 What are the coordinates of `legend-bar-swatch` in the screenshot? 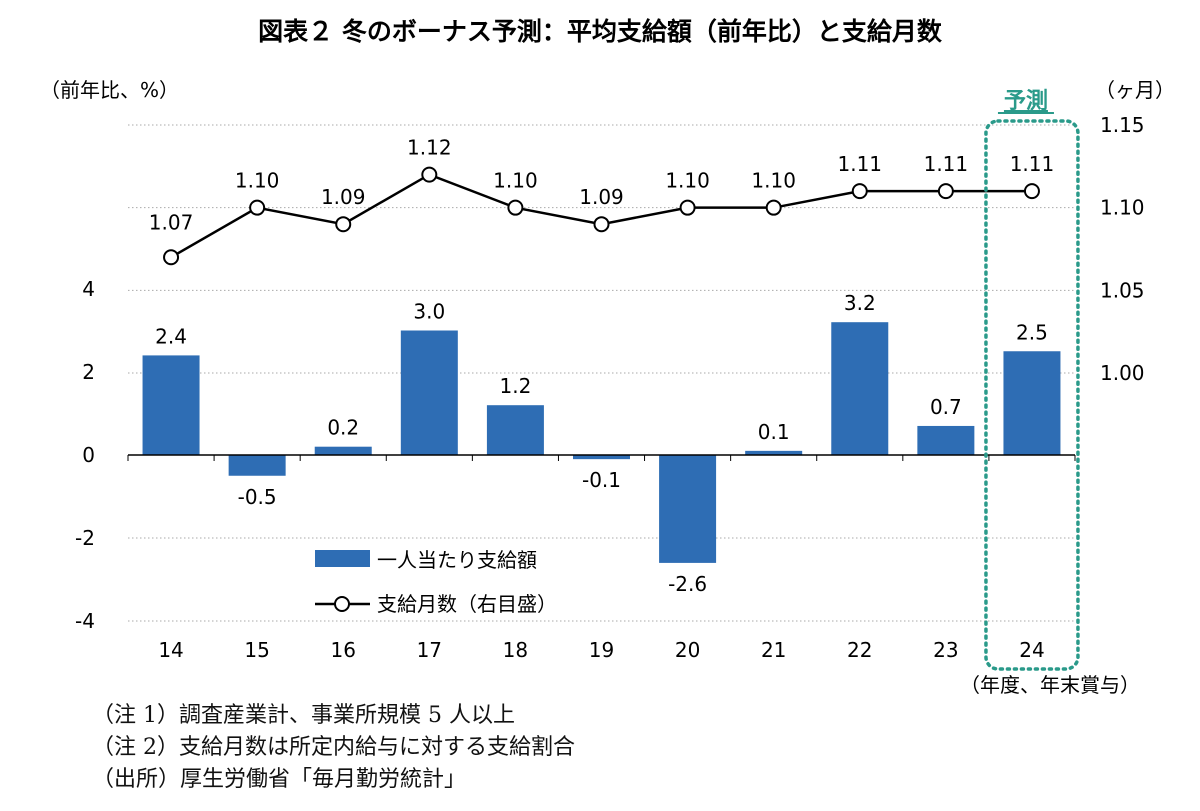 It's located at (342, 558).